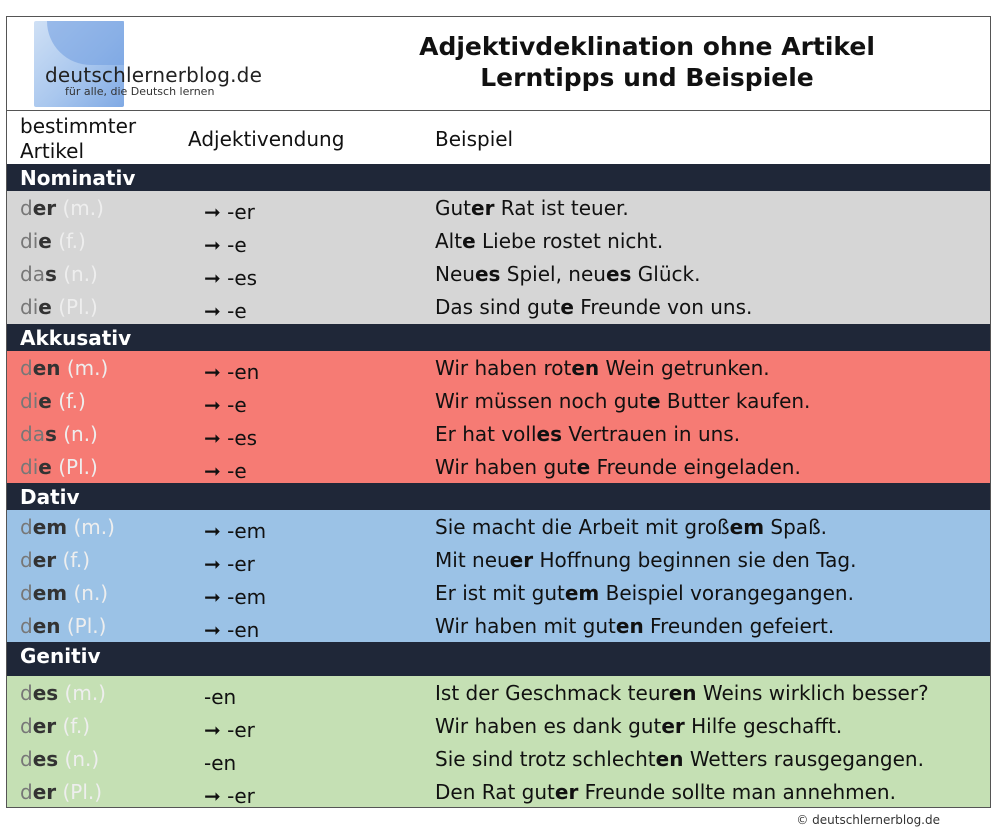 The height and width of the screenshot is (840, 1000). I want to click on example-text: Spaß., so click(796, 527).